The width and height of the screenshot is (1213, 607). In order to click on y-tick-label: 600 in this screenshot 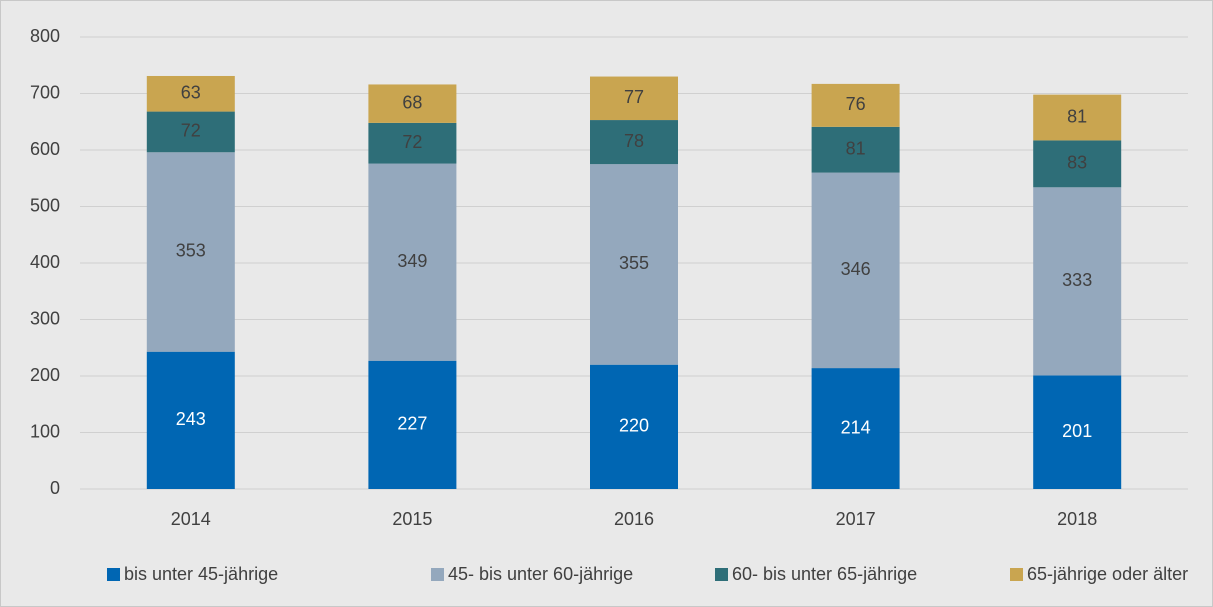, I will do `click(45, 149)`.